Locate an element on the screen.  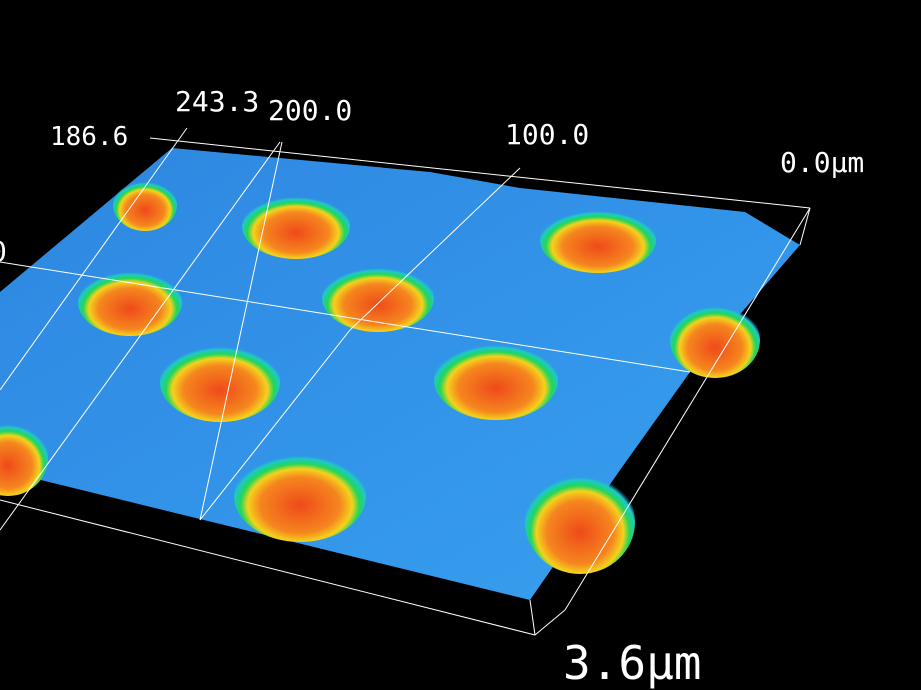
axis-label-height: 3.6µm is located at coordinates (632, 663).